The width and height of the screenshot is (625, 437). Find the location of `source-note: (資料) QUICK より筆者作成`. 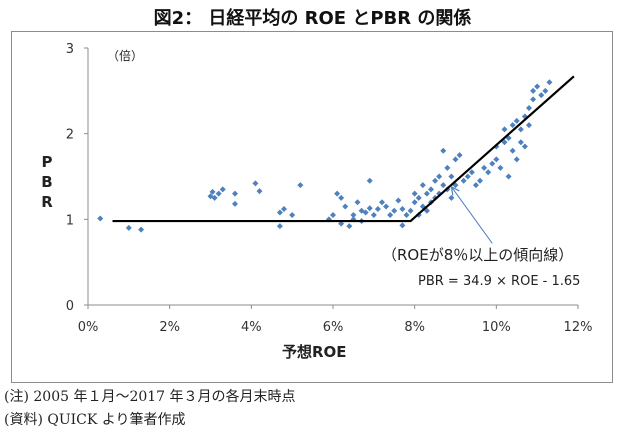

source-note: (資料) QUICK より筆者作成 is located at coordinates (95, 420).